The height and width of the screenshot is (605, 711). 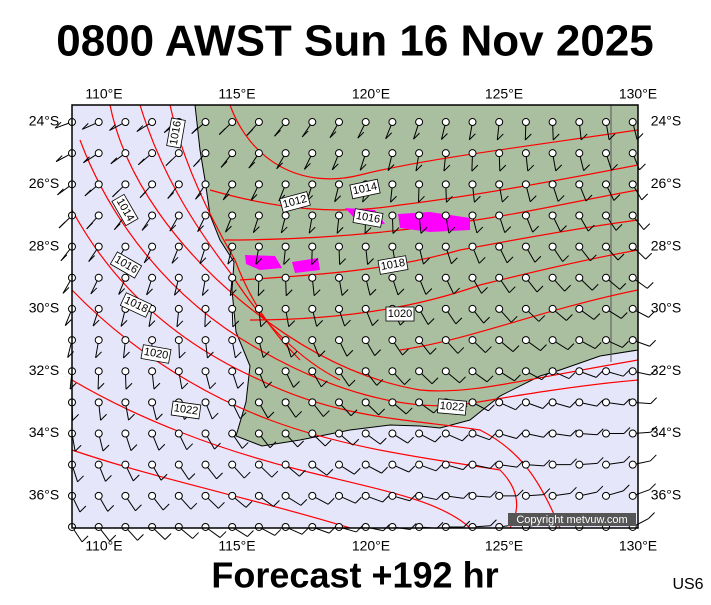 I want to click on label-text: 1022, so click(x=186, y=409).